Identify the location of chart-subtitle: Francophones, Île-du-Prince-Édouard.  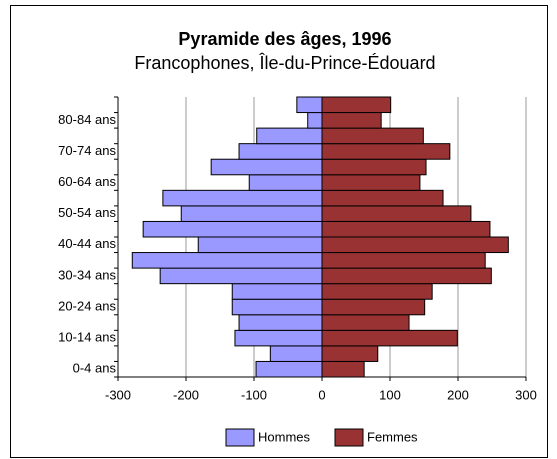
(284, 63).